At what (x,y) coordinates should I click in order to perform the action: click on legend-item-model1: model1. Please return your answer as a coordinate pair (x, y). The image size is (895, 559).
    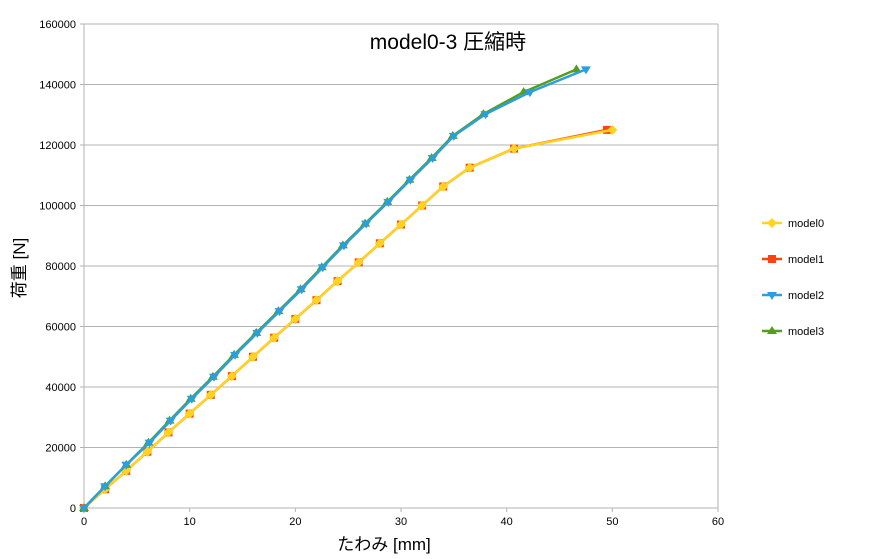
    Looking at the image, I should click on (793, 260).